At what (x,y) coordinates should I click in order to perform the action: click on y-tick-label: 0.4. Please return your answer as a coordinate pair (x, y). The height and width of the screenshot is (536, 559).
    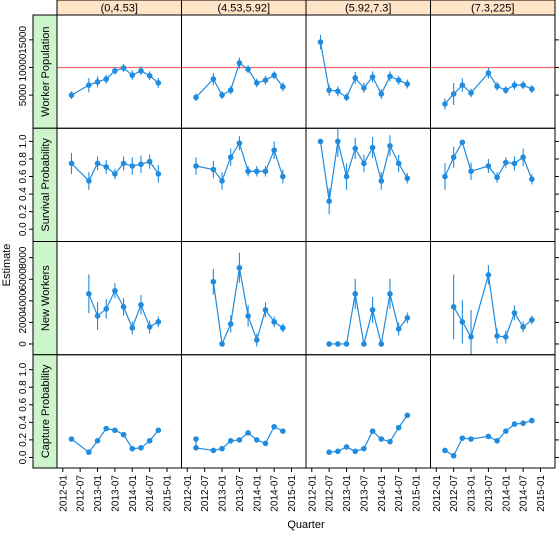
    Looking at the image, I should click on (23, 422).